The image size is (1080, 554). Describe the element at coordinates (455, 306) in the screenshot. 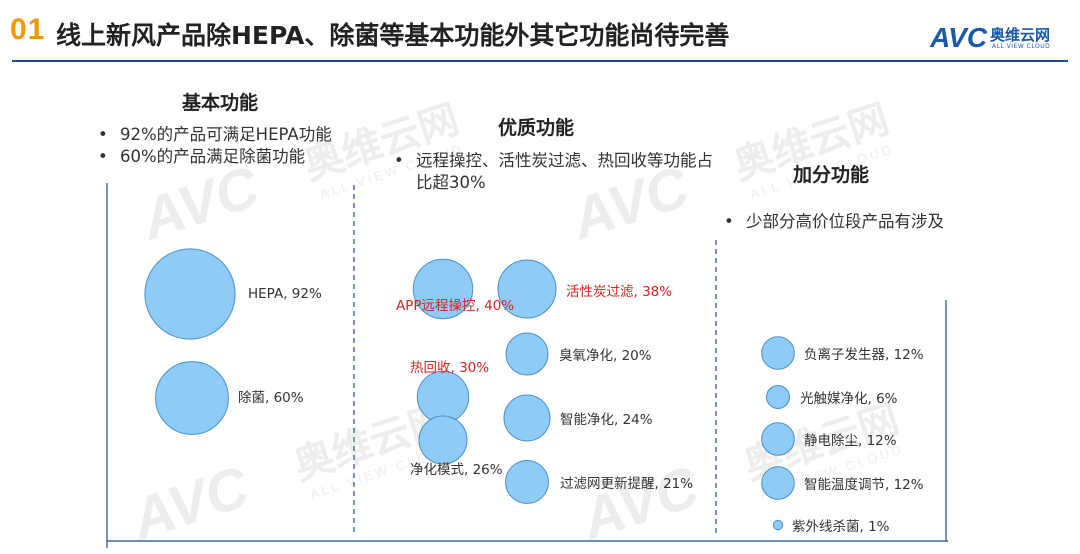

I see `bubble-data-label: APP远程操控, 40%` at that location.